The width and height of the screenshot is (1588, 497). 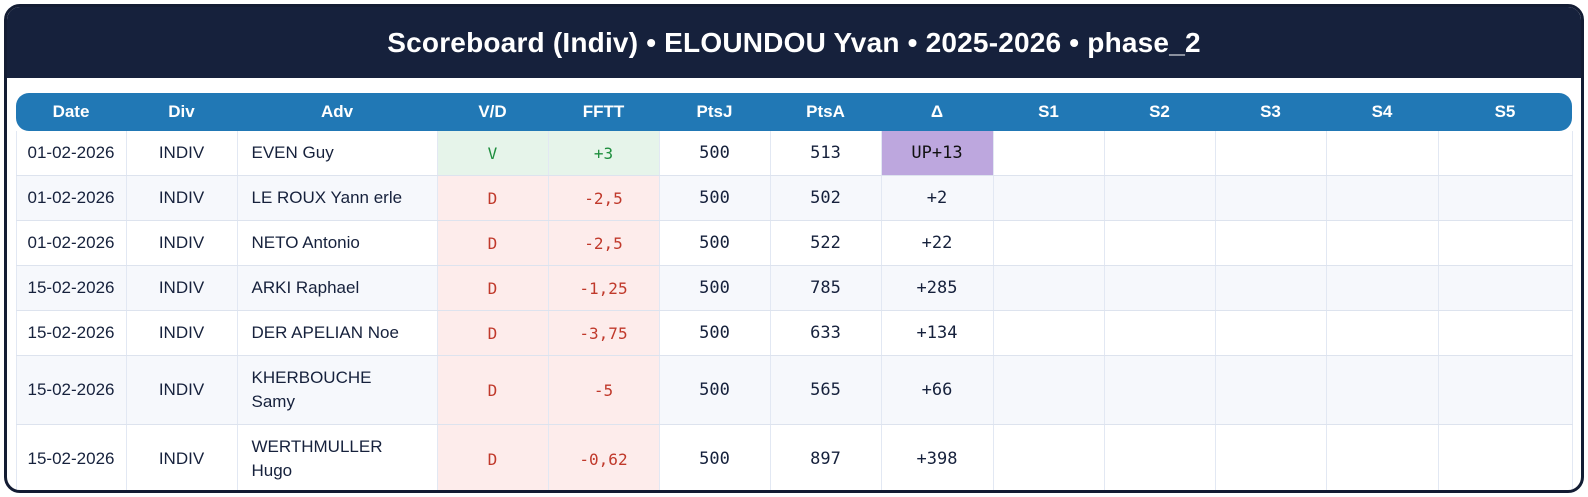 I want to click on cell-delta: +398, so click(x=937, y=457).